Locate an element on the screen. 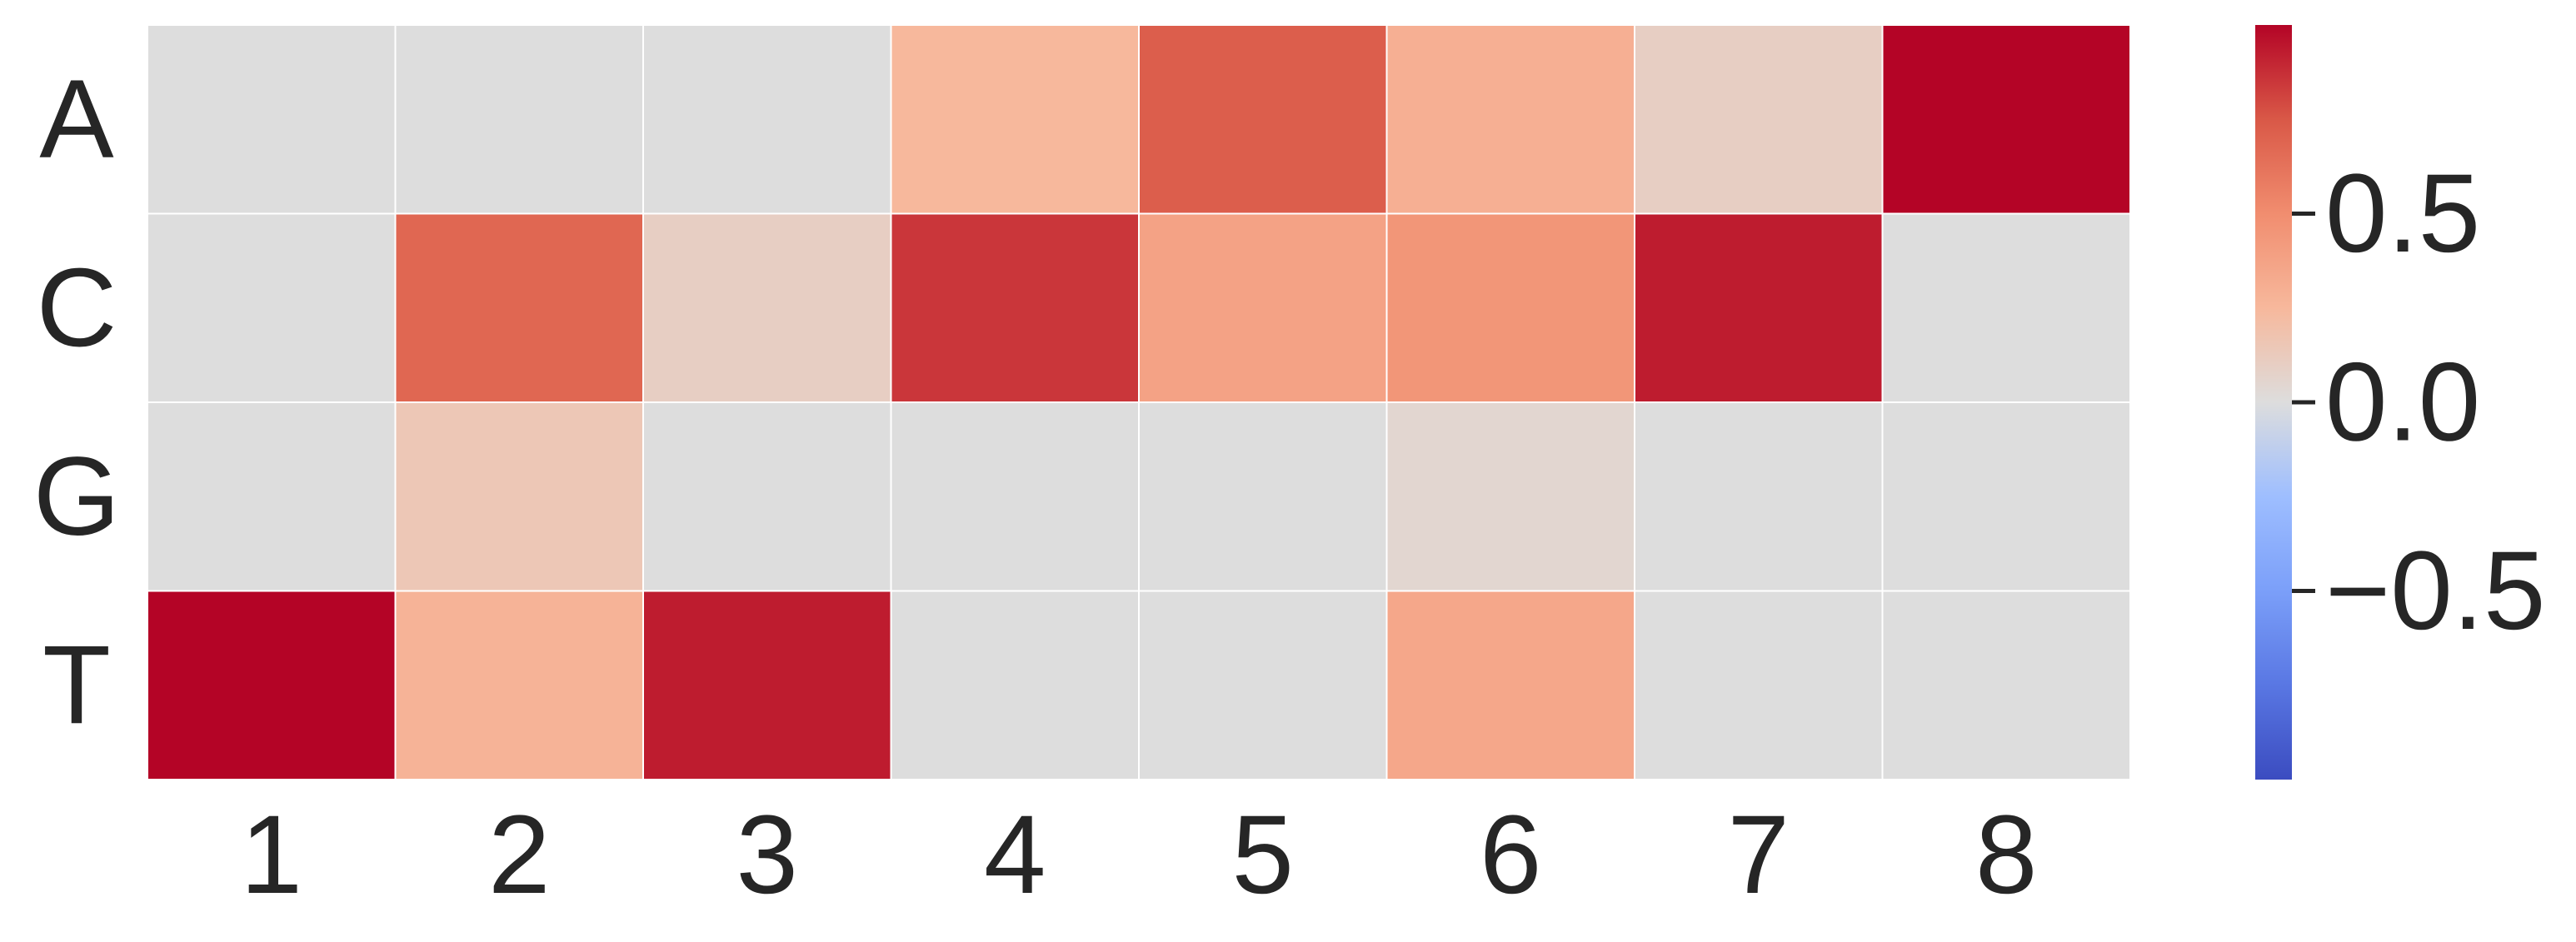  x-tick-label-7: 7 is located at coordinates (1758, 855).